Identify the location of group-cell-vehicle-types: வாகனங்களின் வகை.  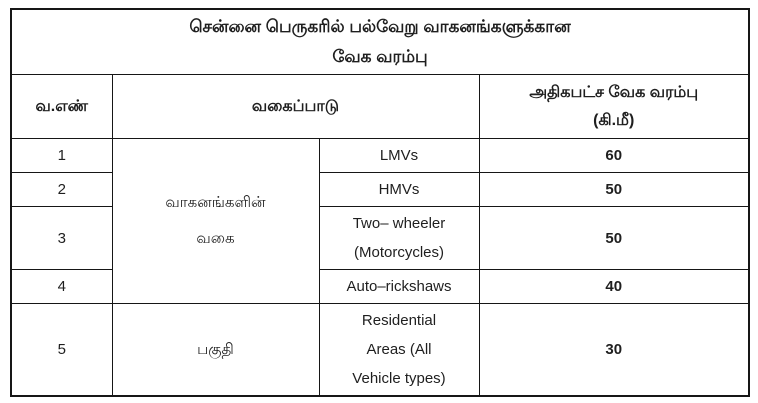
(215, 221).